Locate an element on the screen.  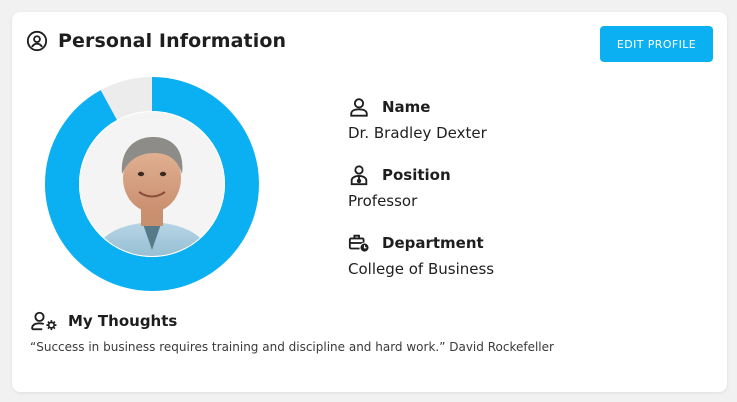
name-label: Name is located at coordinates (406, 107).